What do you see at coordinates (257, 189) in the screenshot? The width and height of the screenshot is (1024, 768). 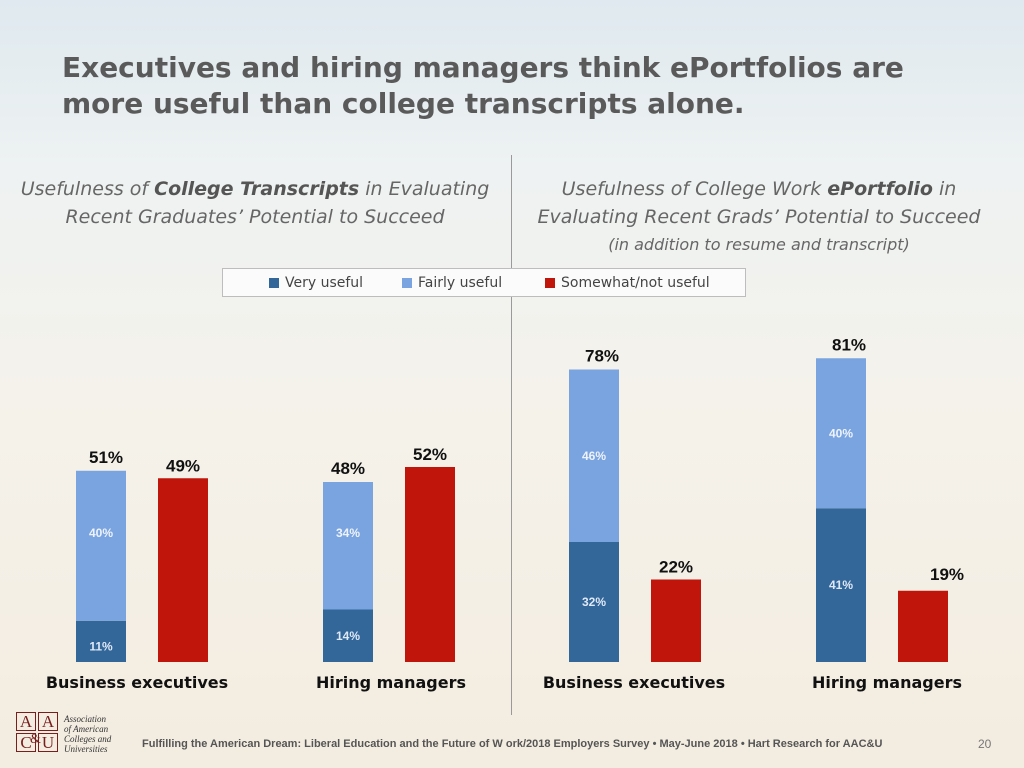 I see `left-subtitle-bold: College Transcripts` at bounding box center [257, 189].